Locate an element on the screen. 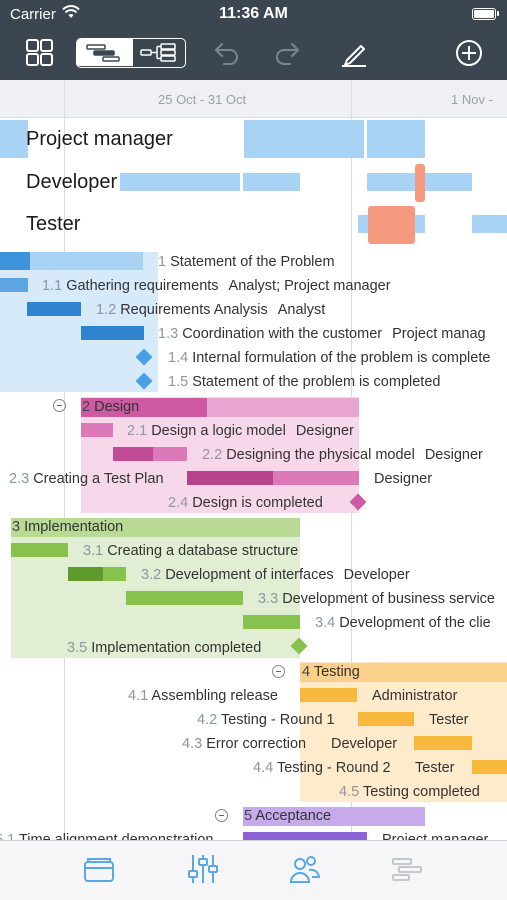 The image size is (507, 900). clock: 11:36 AM is located at coordinates (253, 13).